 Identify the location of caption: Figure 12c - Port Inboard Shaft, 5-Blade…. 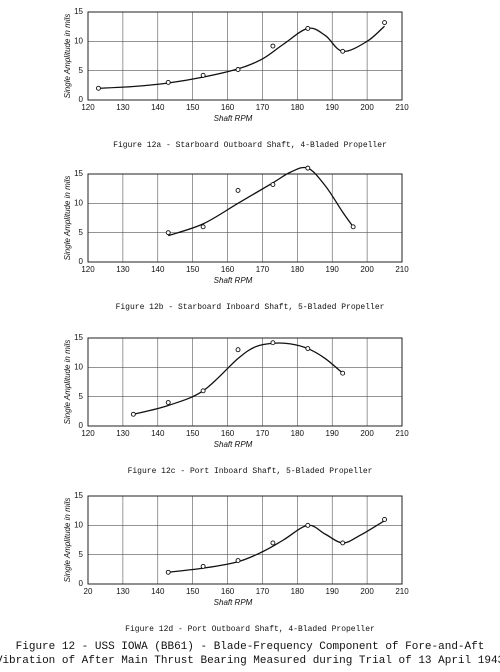
(250, 471).